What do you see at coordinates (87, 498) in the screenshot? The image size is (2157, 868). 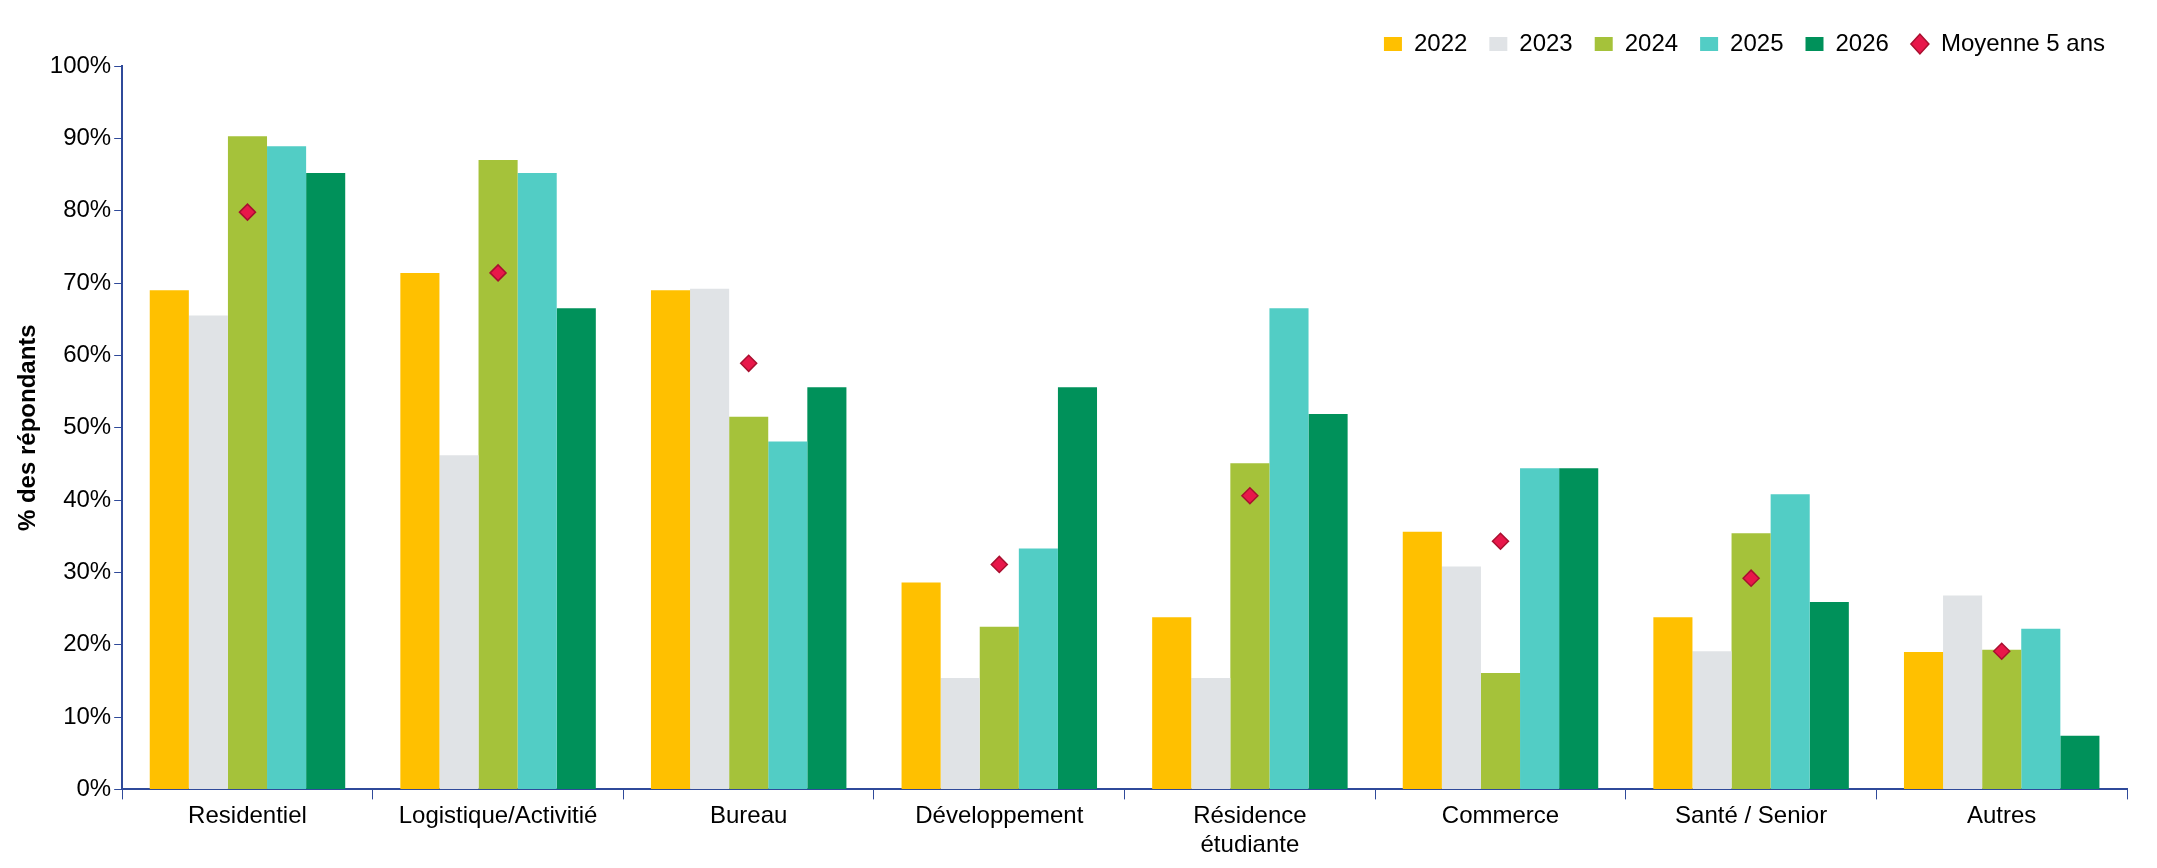 I see `y-tick-label: 40%` at bounding box center [87, 498].